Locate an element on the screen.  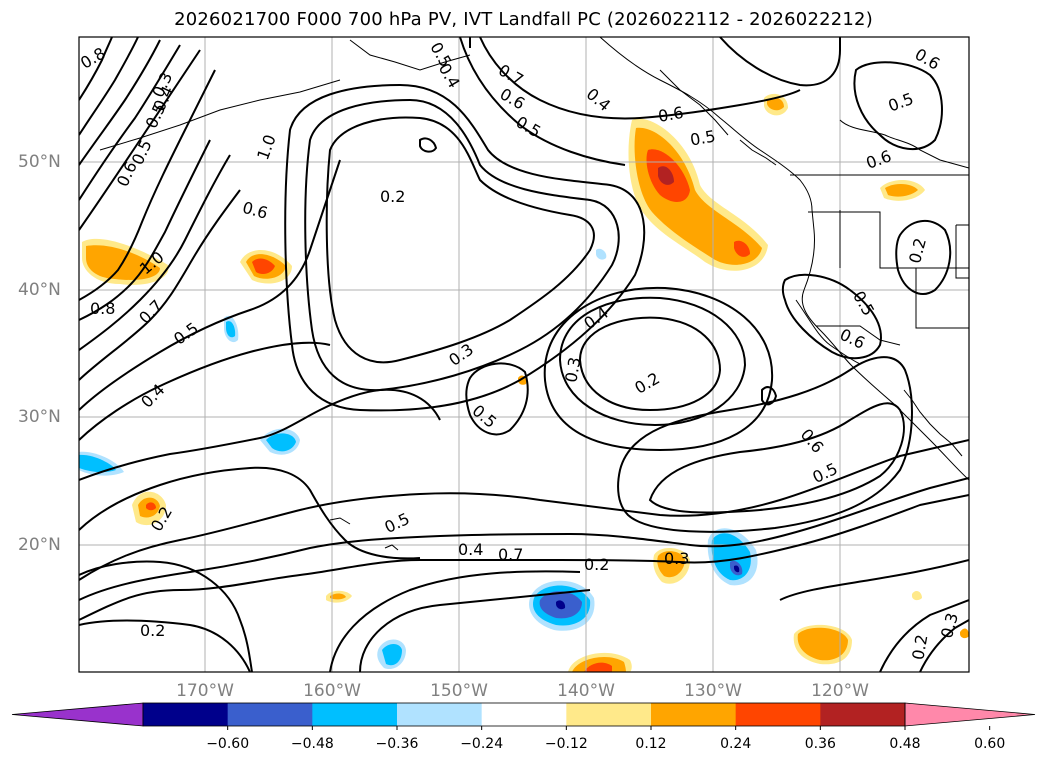
lon-label: 170°W is located at coordinates (205, 691).